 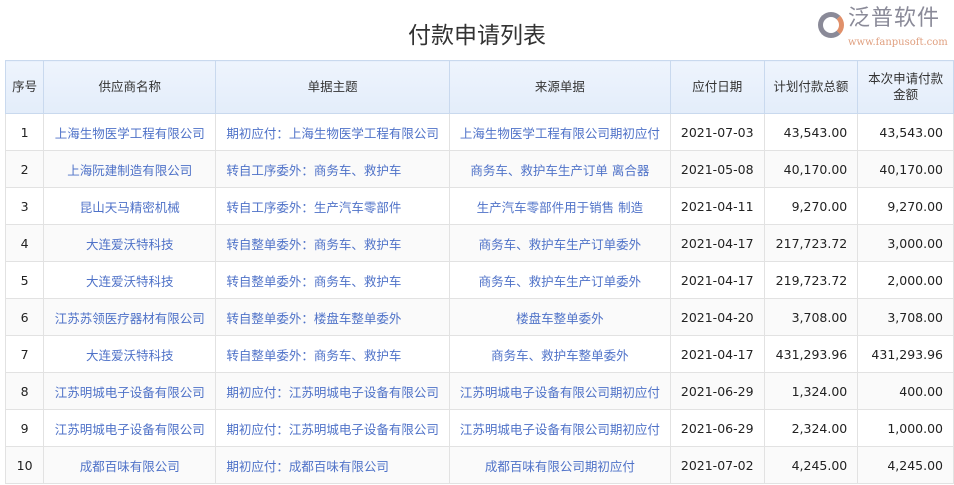 What do you see at coordinates (24, 391) in the screenshot?
I see `row-index: 8` at bounding box center [24, 391].